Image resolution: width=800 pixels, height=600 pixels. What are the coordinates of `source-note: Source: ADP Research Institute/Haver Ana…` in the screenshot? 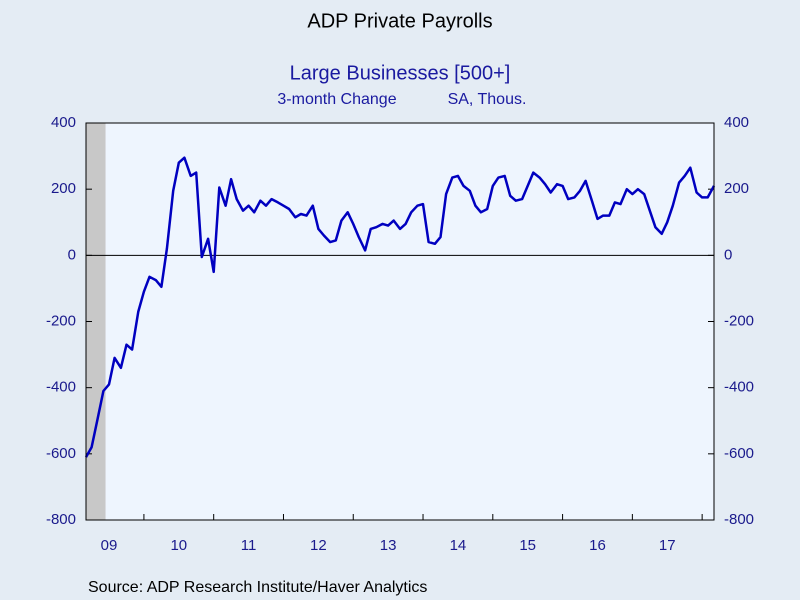 It's located at (257, 587).